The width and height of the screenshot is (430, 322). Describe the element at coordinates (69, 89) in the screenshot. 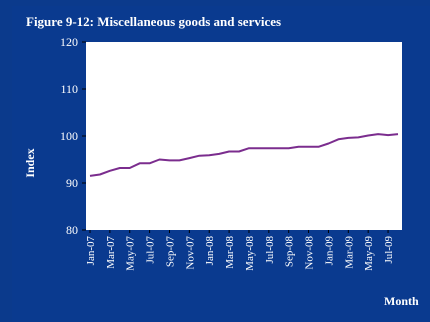

I see `y-tick-label: 110` at that location.